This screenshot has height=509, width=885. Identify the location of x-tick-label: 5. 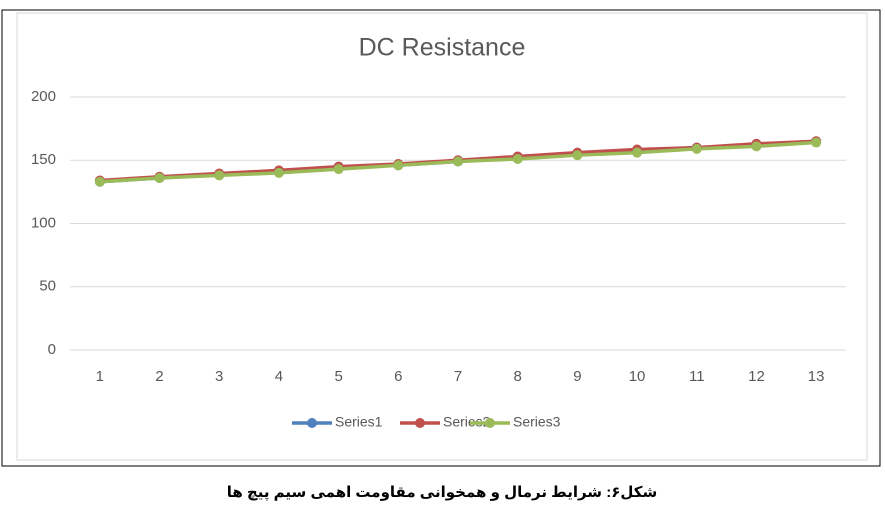
(338, 376).